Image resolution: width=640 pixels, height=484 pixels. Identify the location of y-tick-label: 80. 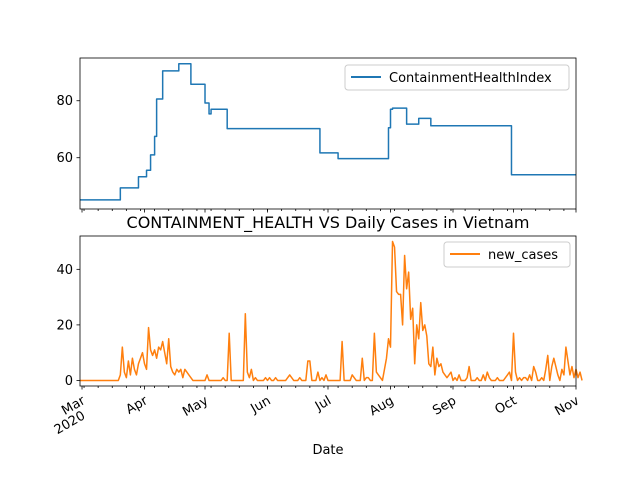
(64, 101).